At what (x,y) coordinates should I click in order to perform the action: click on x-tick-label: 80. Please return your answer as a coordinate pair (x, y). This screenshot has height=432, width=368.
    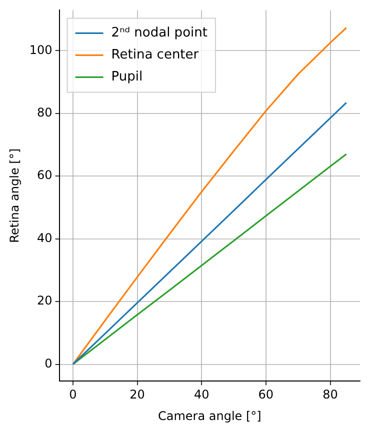
    Looking at the image, I should click on (330, 395).